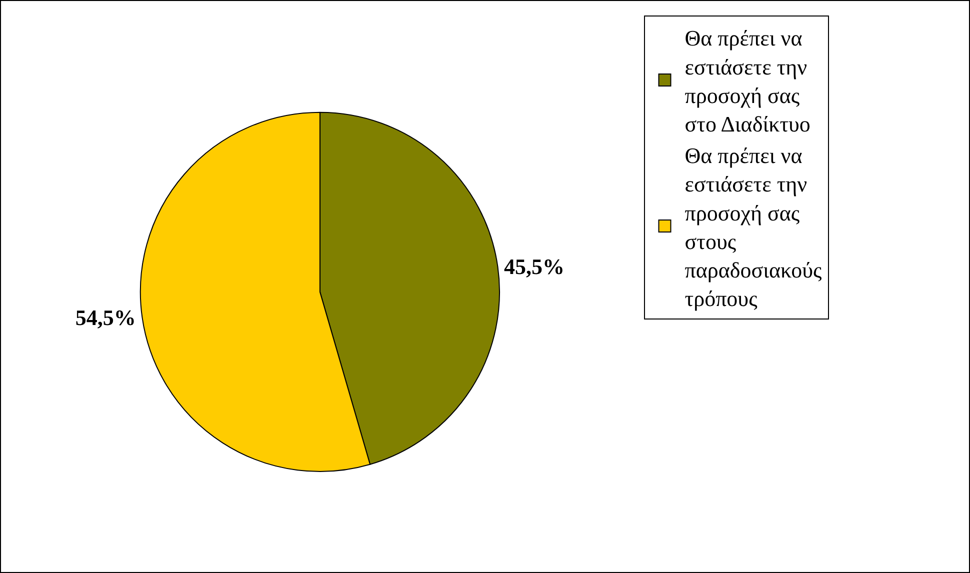 The height and width of the screenshot is (573, 970). I want to click on data-label: 45,5%, so click(534, 266).